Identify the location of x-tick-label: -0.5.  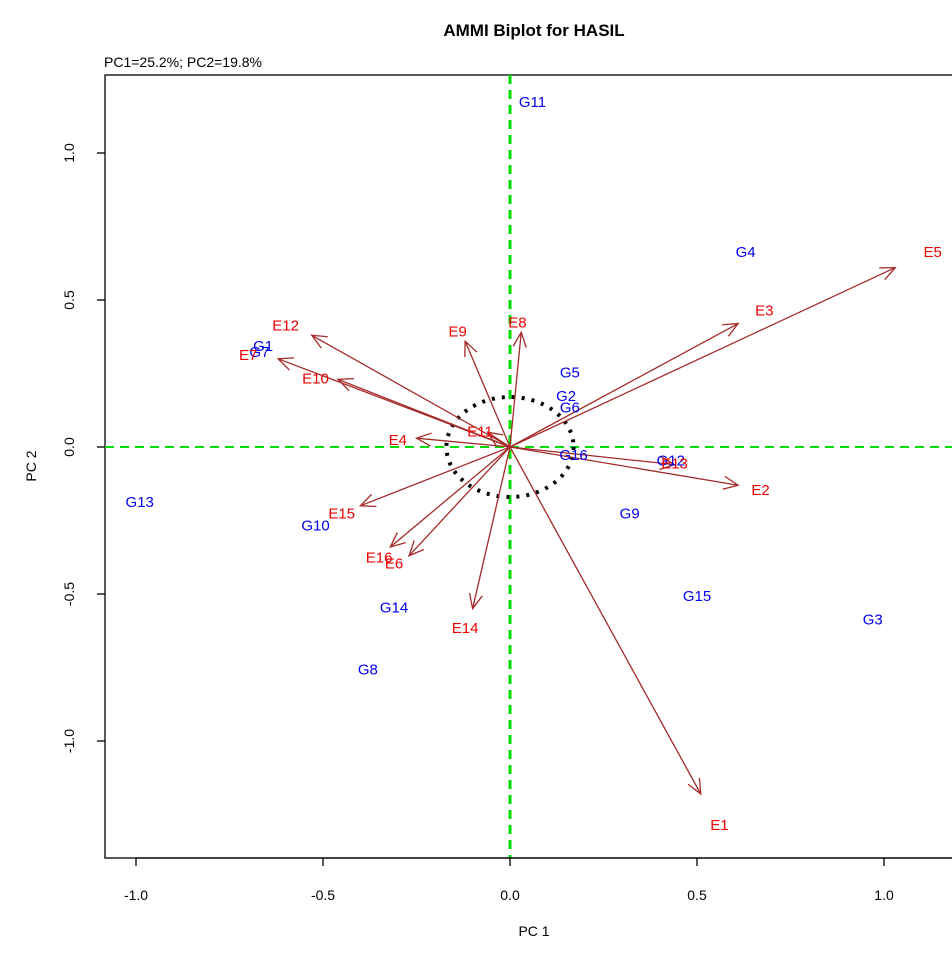
(323, 895).